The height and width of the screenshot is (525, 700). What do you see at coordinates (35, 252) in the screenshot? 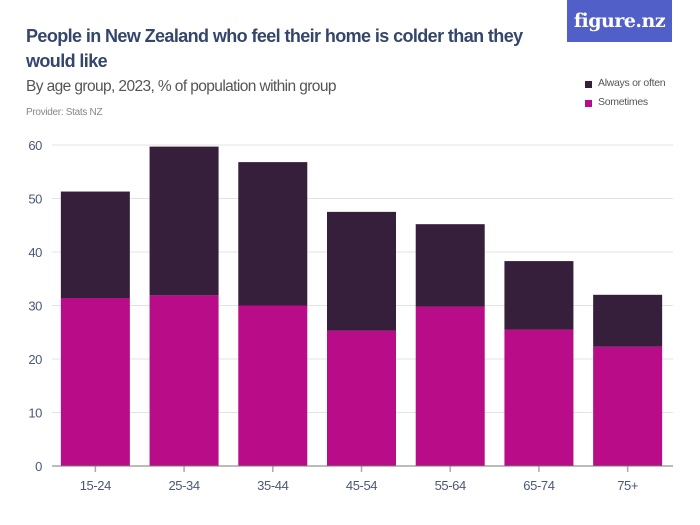
I see `y-tick-label: 40` at bounding box center [35, 252].